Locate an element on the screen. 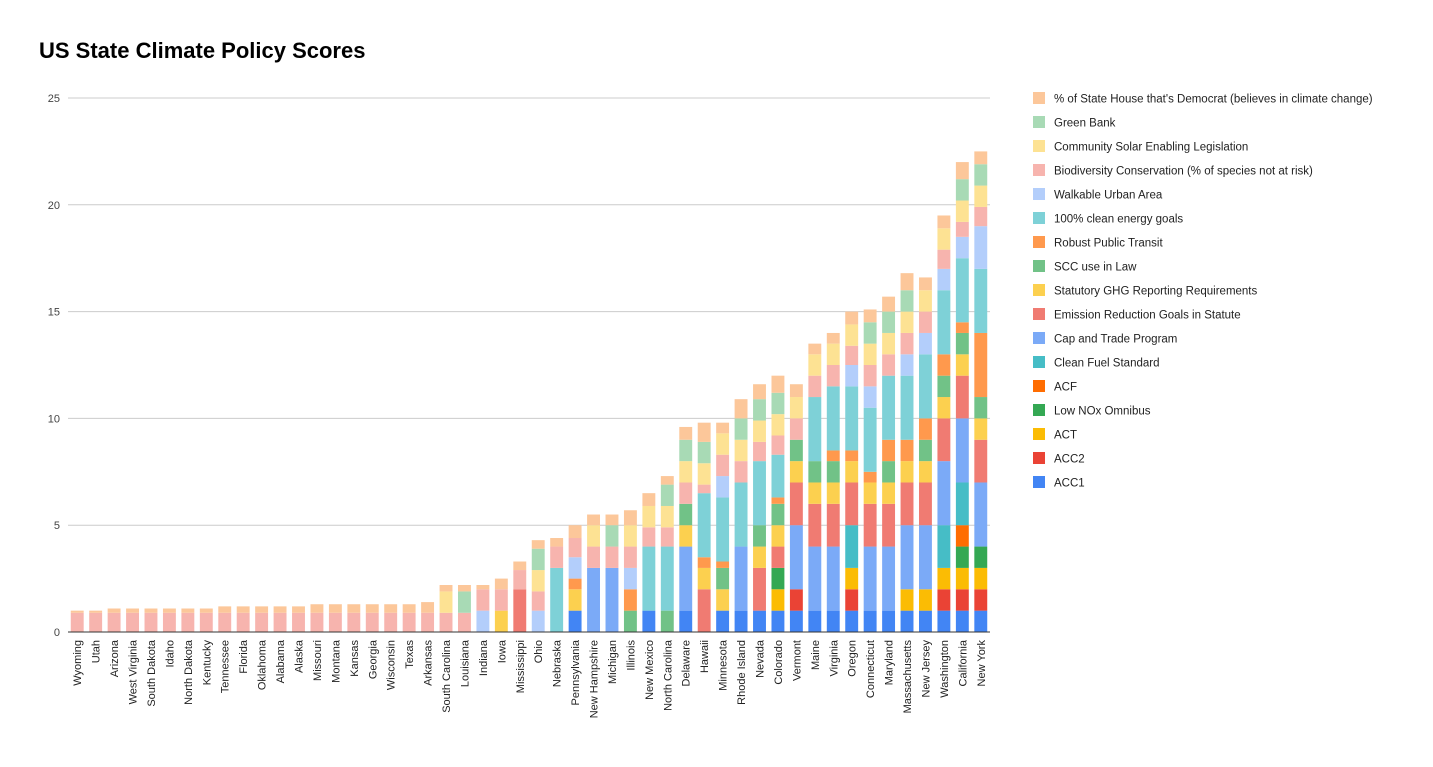 This screenshot has width=1433, height=767. bar-arkansas is located at coordinates (428, 617).